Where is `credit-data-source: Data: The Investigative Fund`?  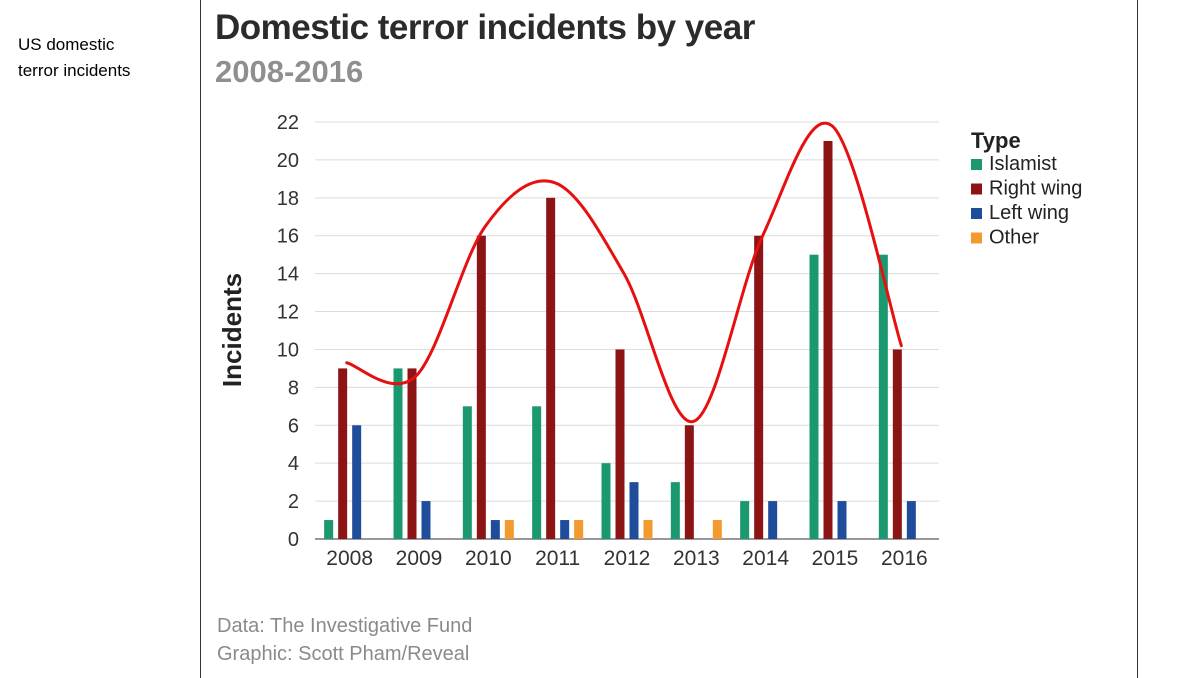 credit-data-source: Data: The Investigative Fund is located at coordinates (345, 626).